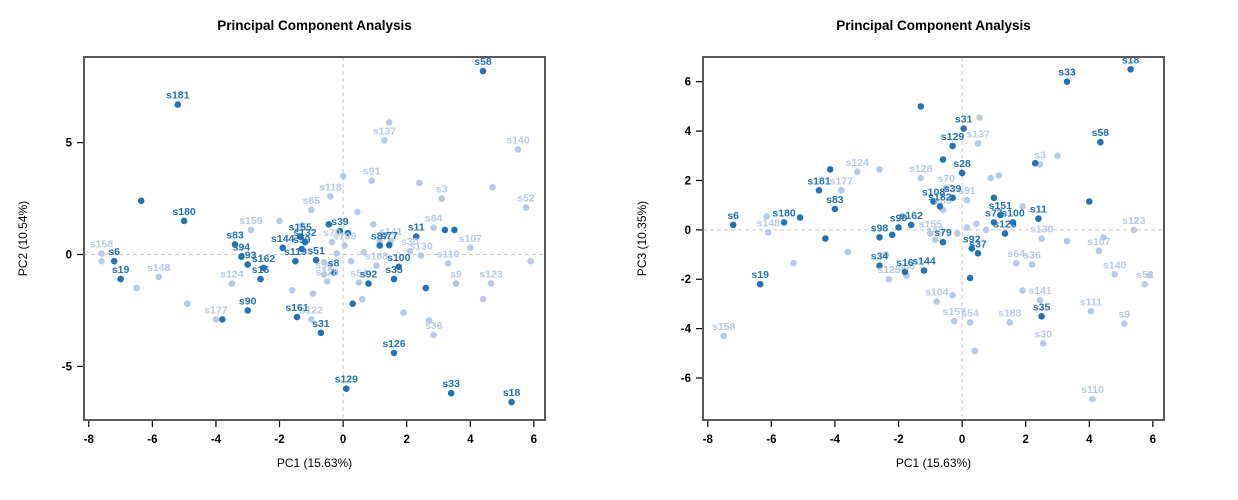 This screenshot has height=500, width=1238. Describe the element at coordinates (347, 380) in the screenshot. I see `point-label: s129` at that location.